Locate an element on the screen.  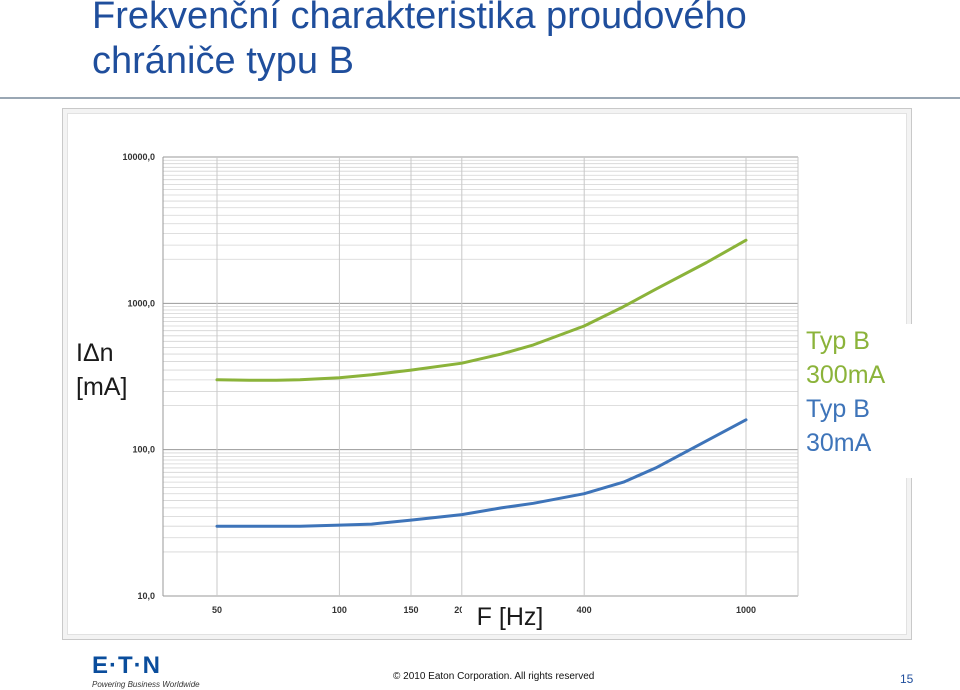
y-tick-label: 1000,0 is located at coordinates (141, 303).